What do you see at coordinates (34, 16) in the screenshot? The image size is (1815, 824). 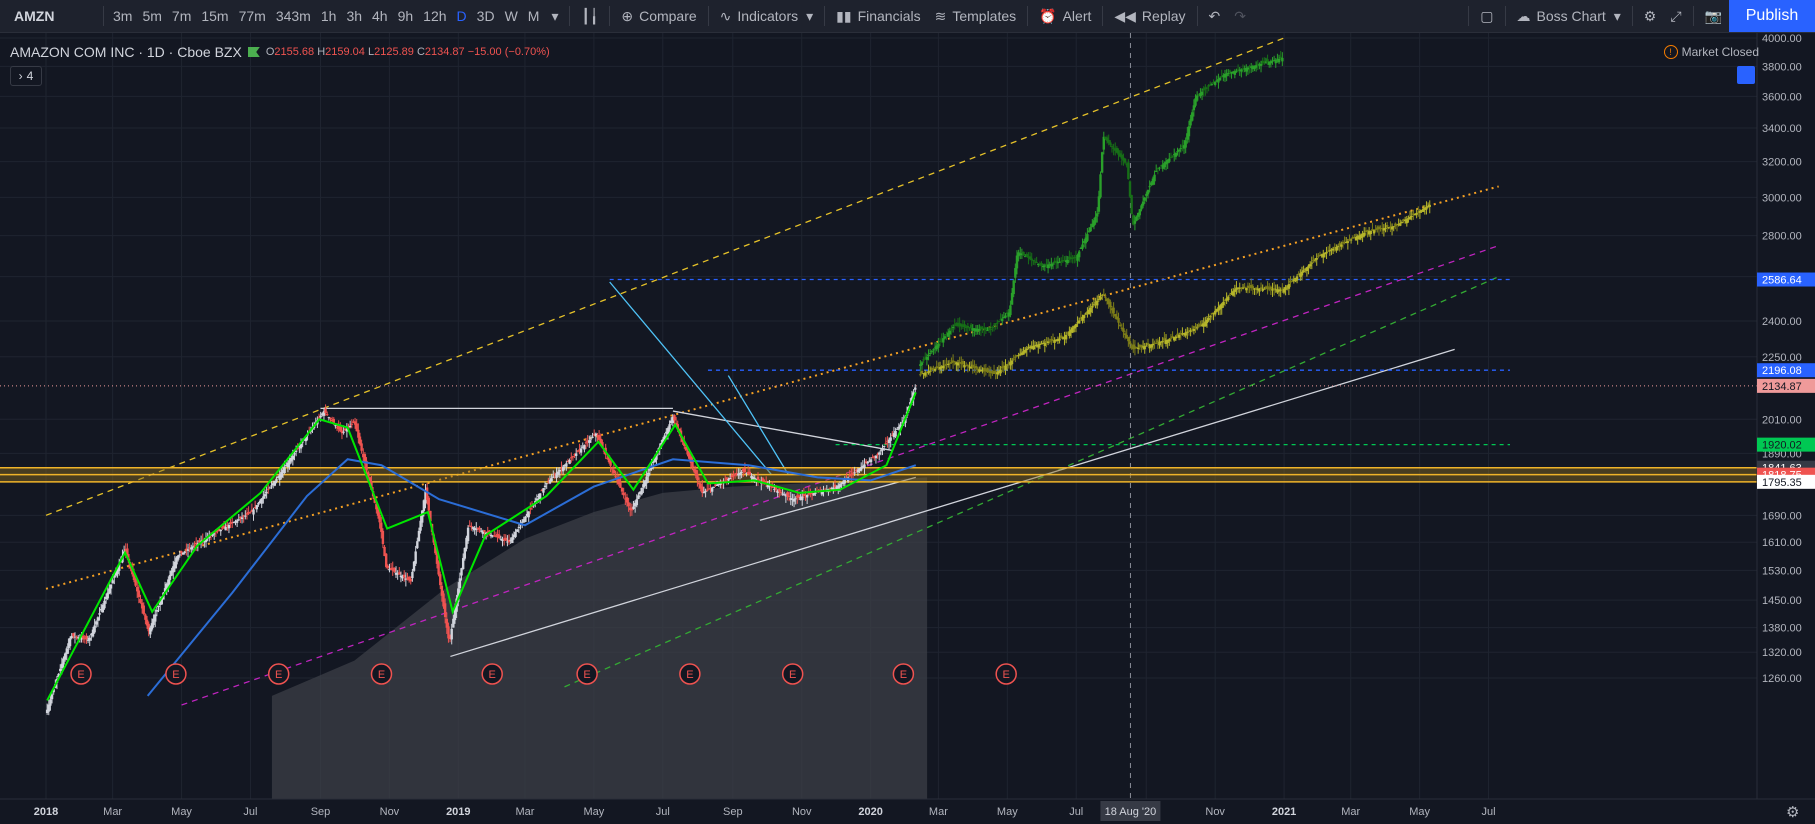 I see `symbol-search: AMZN` at bounding box center [34, 16].